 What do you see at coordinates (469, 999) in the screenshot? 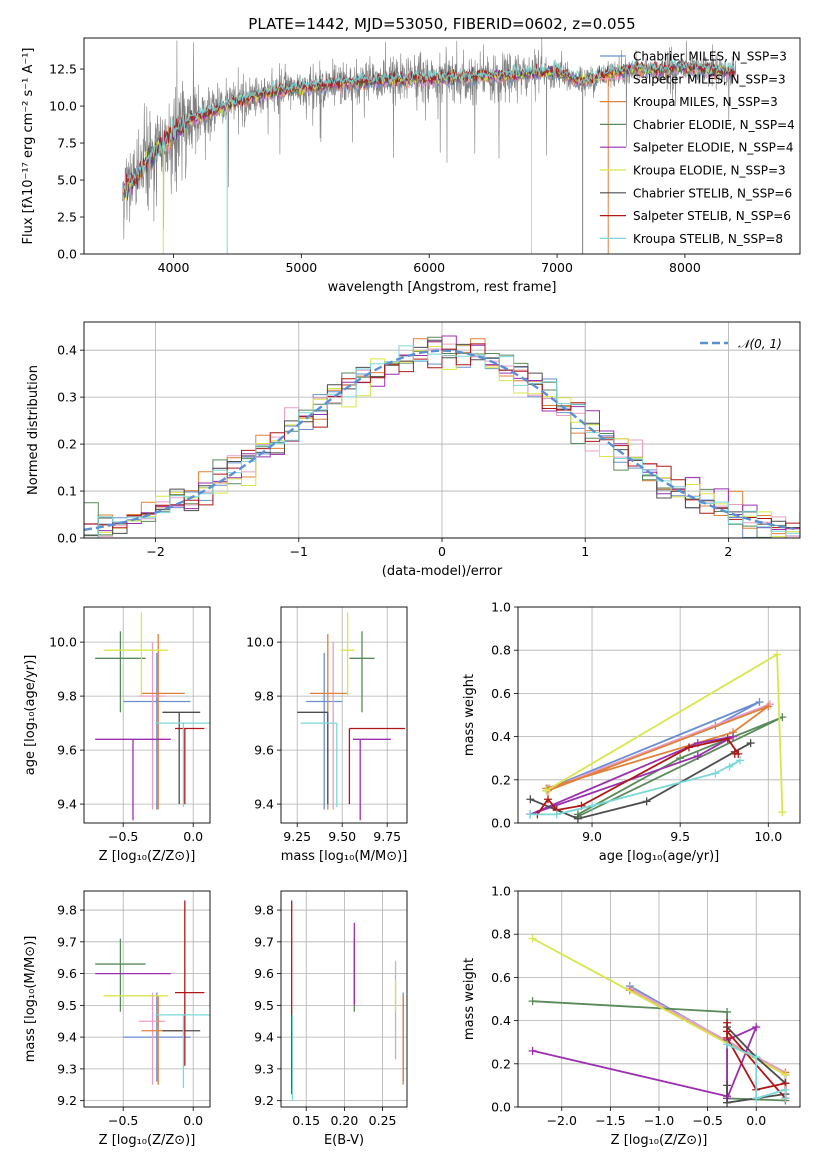
I see `y-axis-label: mass weight` at bounding box center [469, 999].